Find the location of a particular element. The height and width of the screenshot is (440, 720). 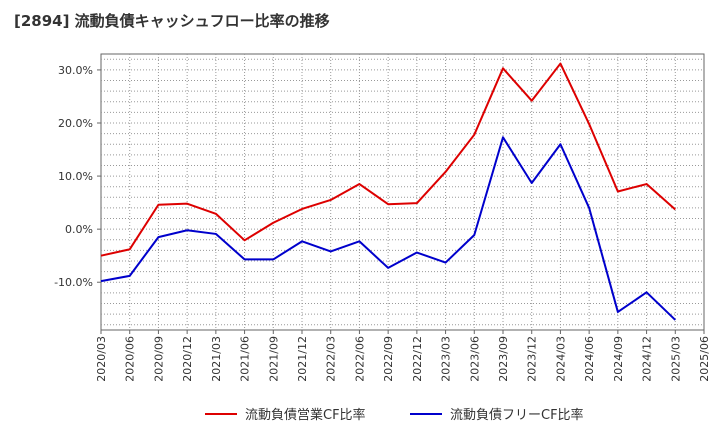

x-tick-label: 2021/06 is located at coordinates (245, 359).